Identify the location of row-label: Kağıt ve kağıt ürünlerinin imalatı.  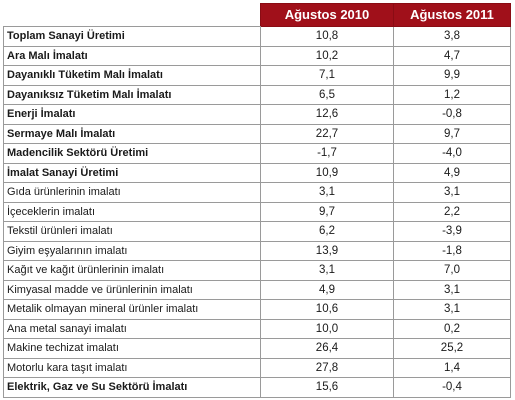
(132, 270).